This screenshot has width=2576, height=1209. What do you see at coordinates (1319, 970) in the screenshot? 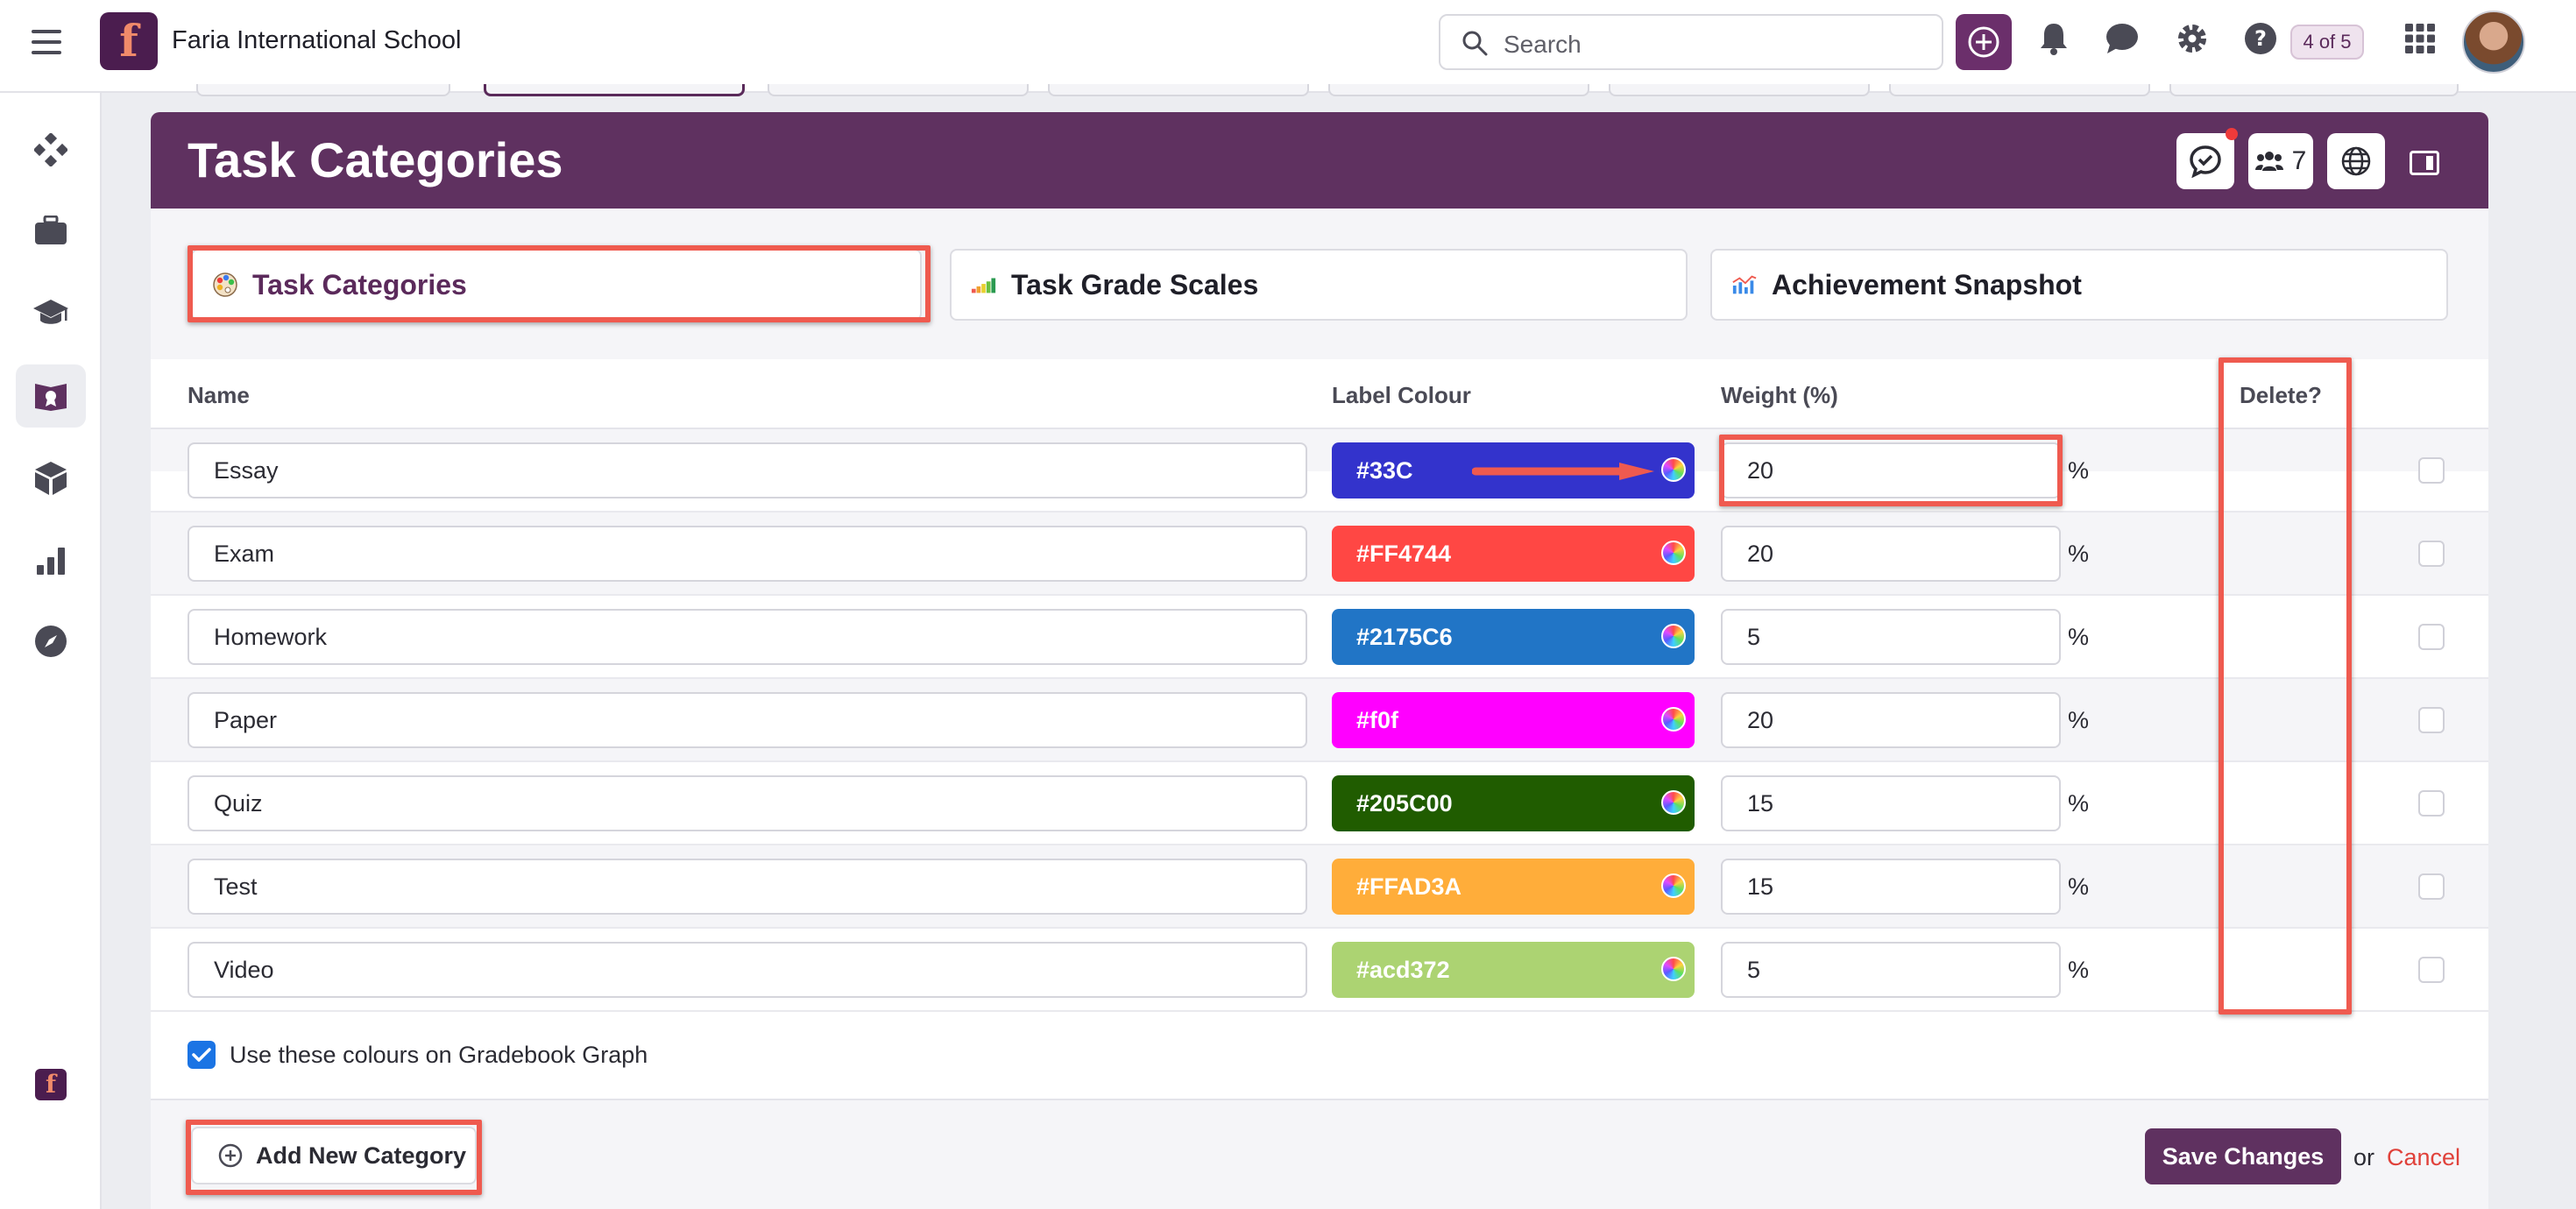
I see `table-row: Video #acd372 5 %` at bounding box center [1319, 970].